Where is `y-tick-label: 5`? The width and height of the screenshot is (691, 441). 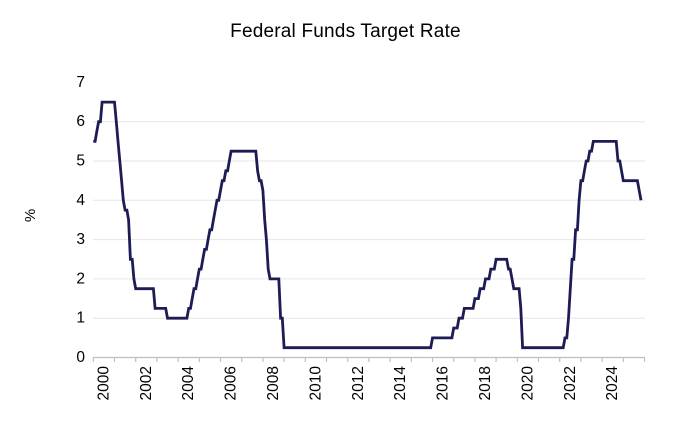
y-tick-label: 5 is located at coordinates (80, 161).